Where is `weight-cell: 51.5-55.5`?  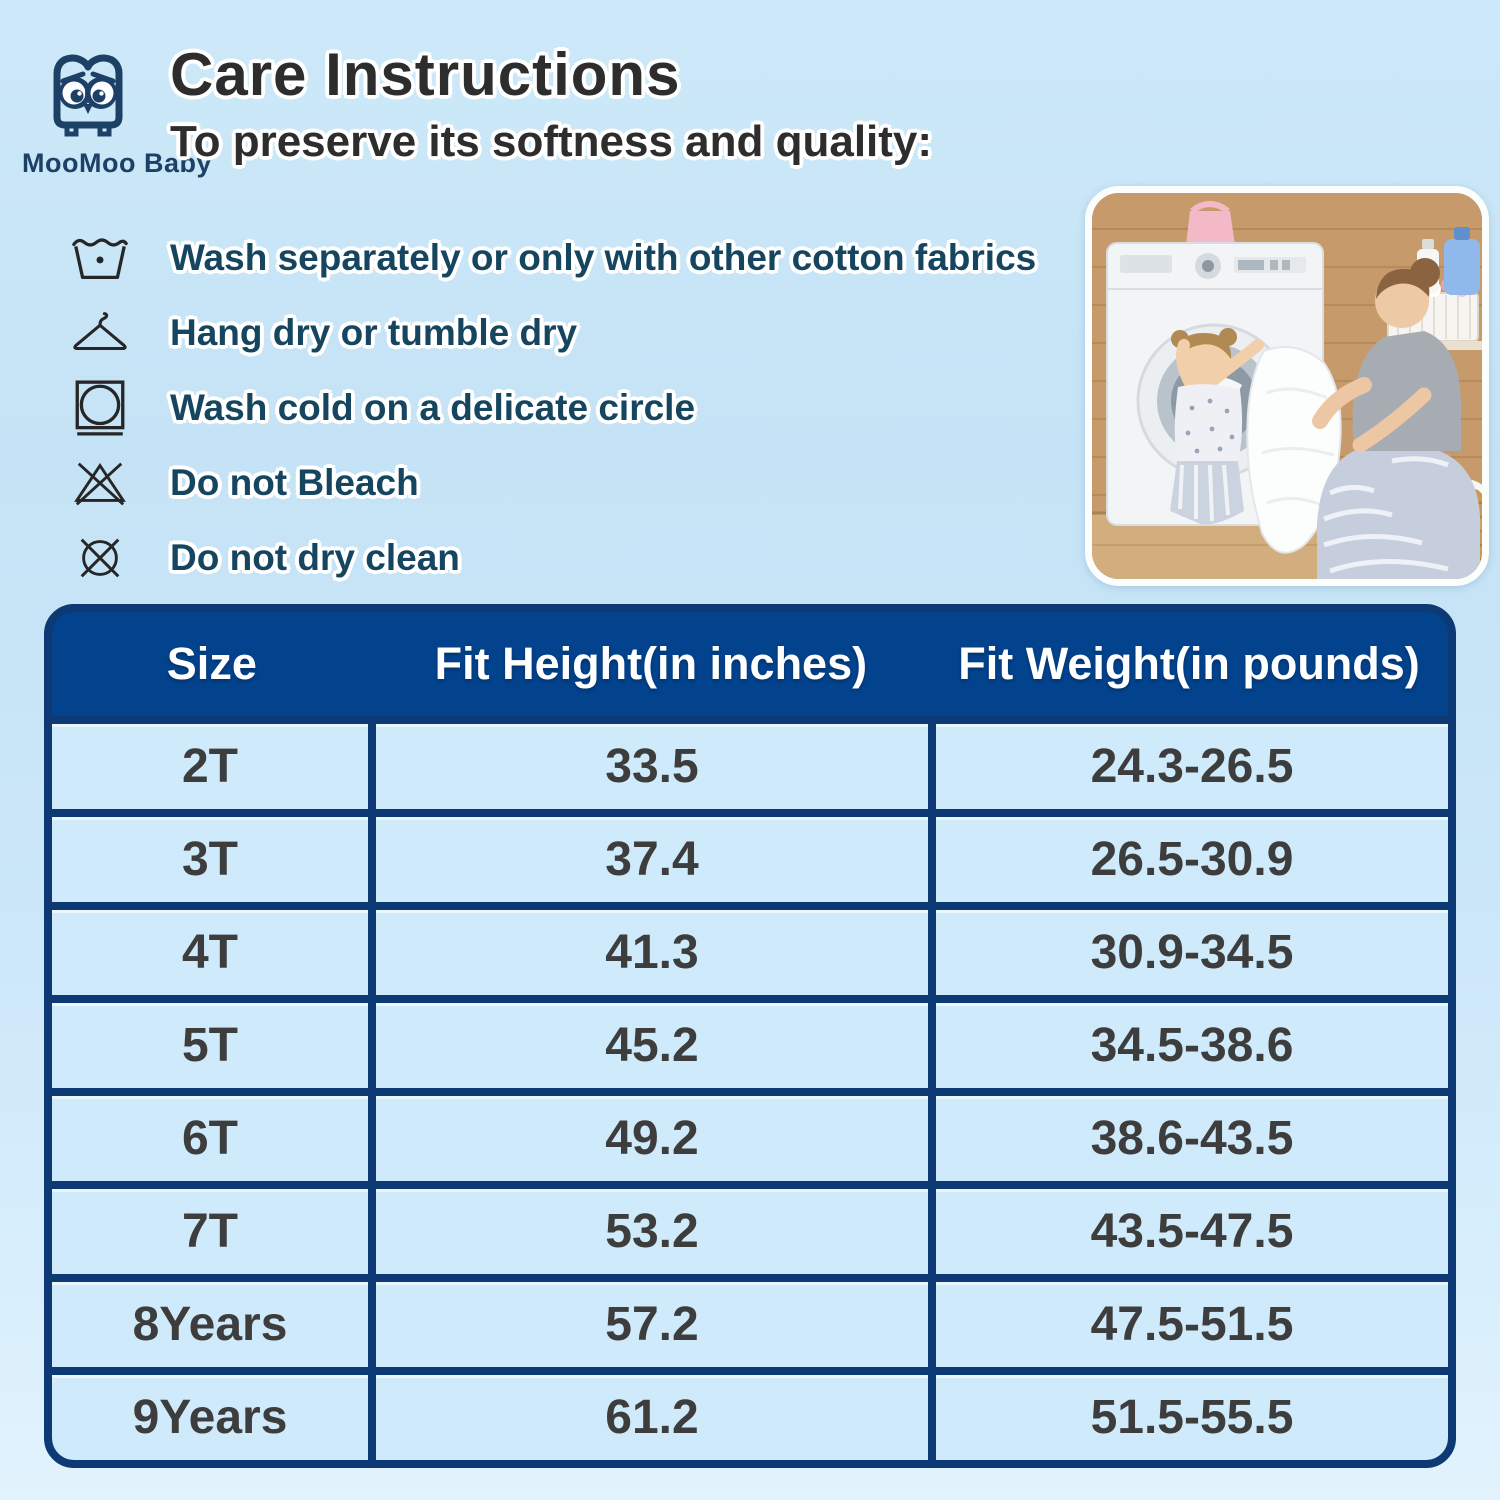
weight-cell: 51.5-55.5 is located at coordinates (1192, 1417).